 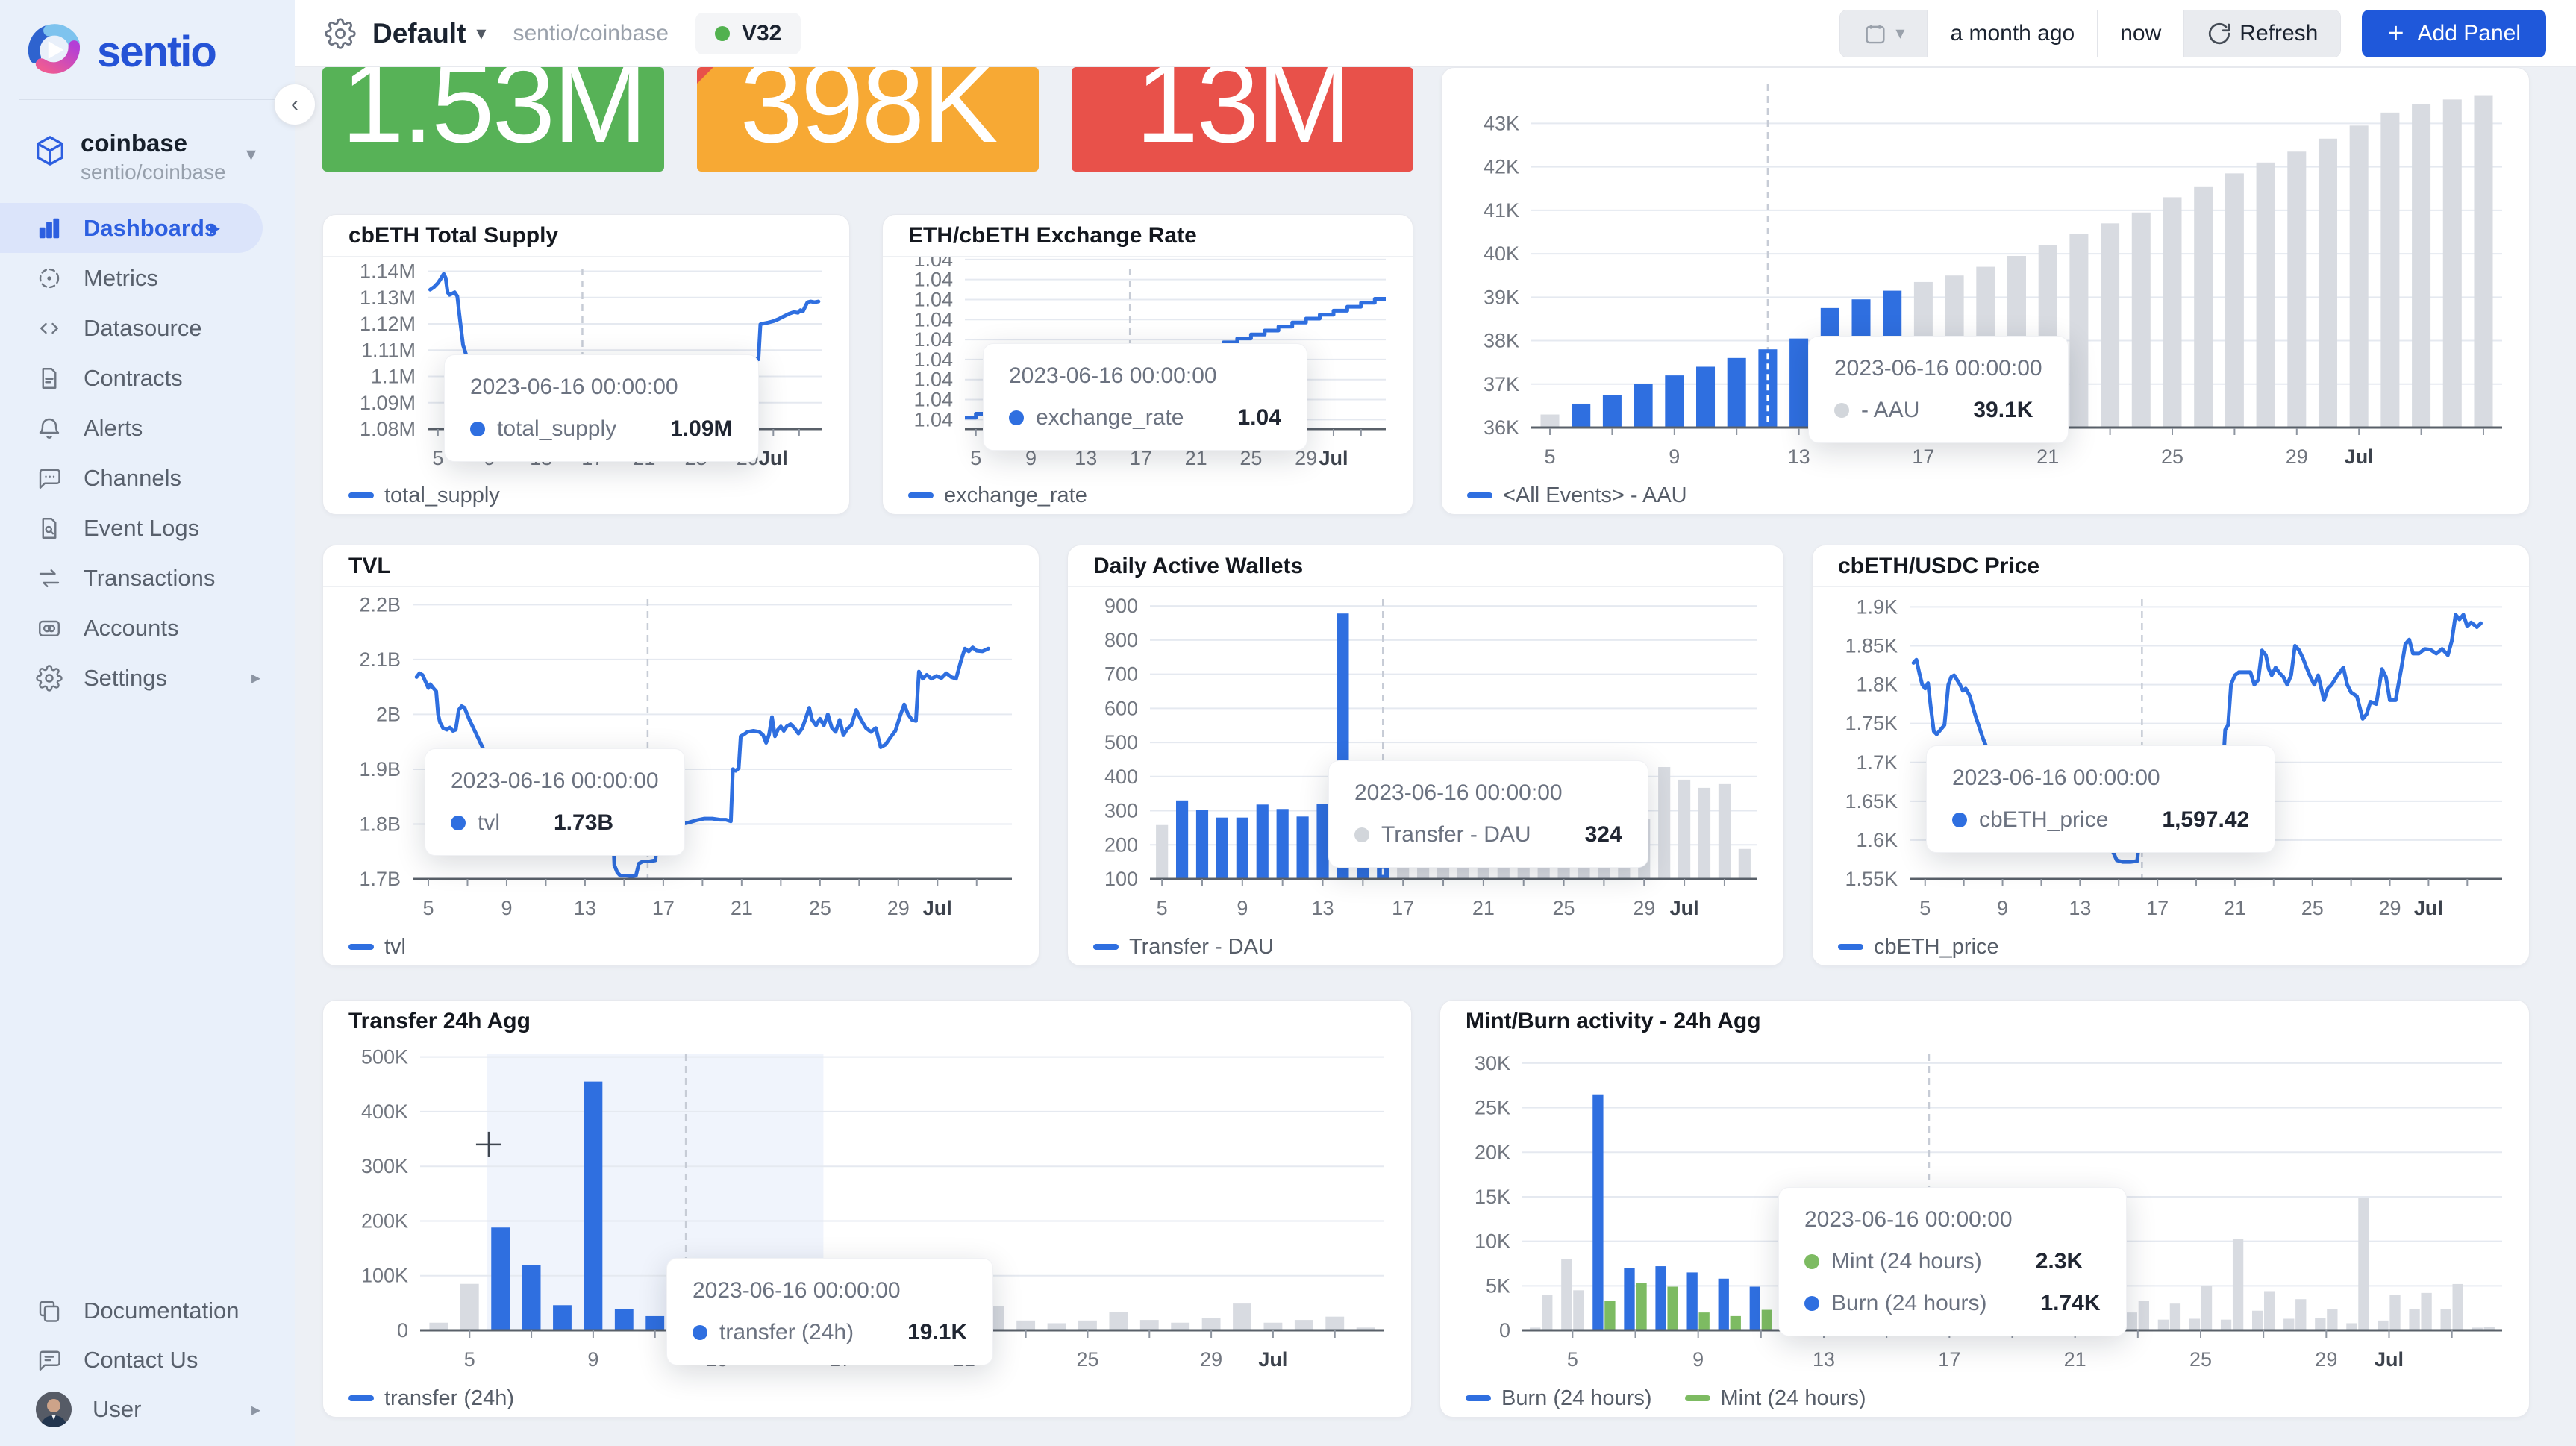 I want to click on svg-text: 10K, so click(x=1492, y=1241).